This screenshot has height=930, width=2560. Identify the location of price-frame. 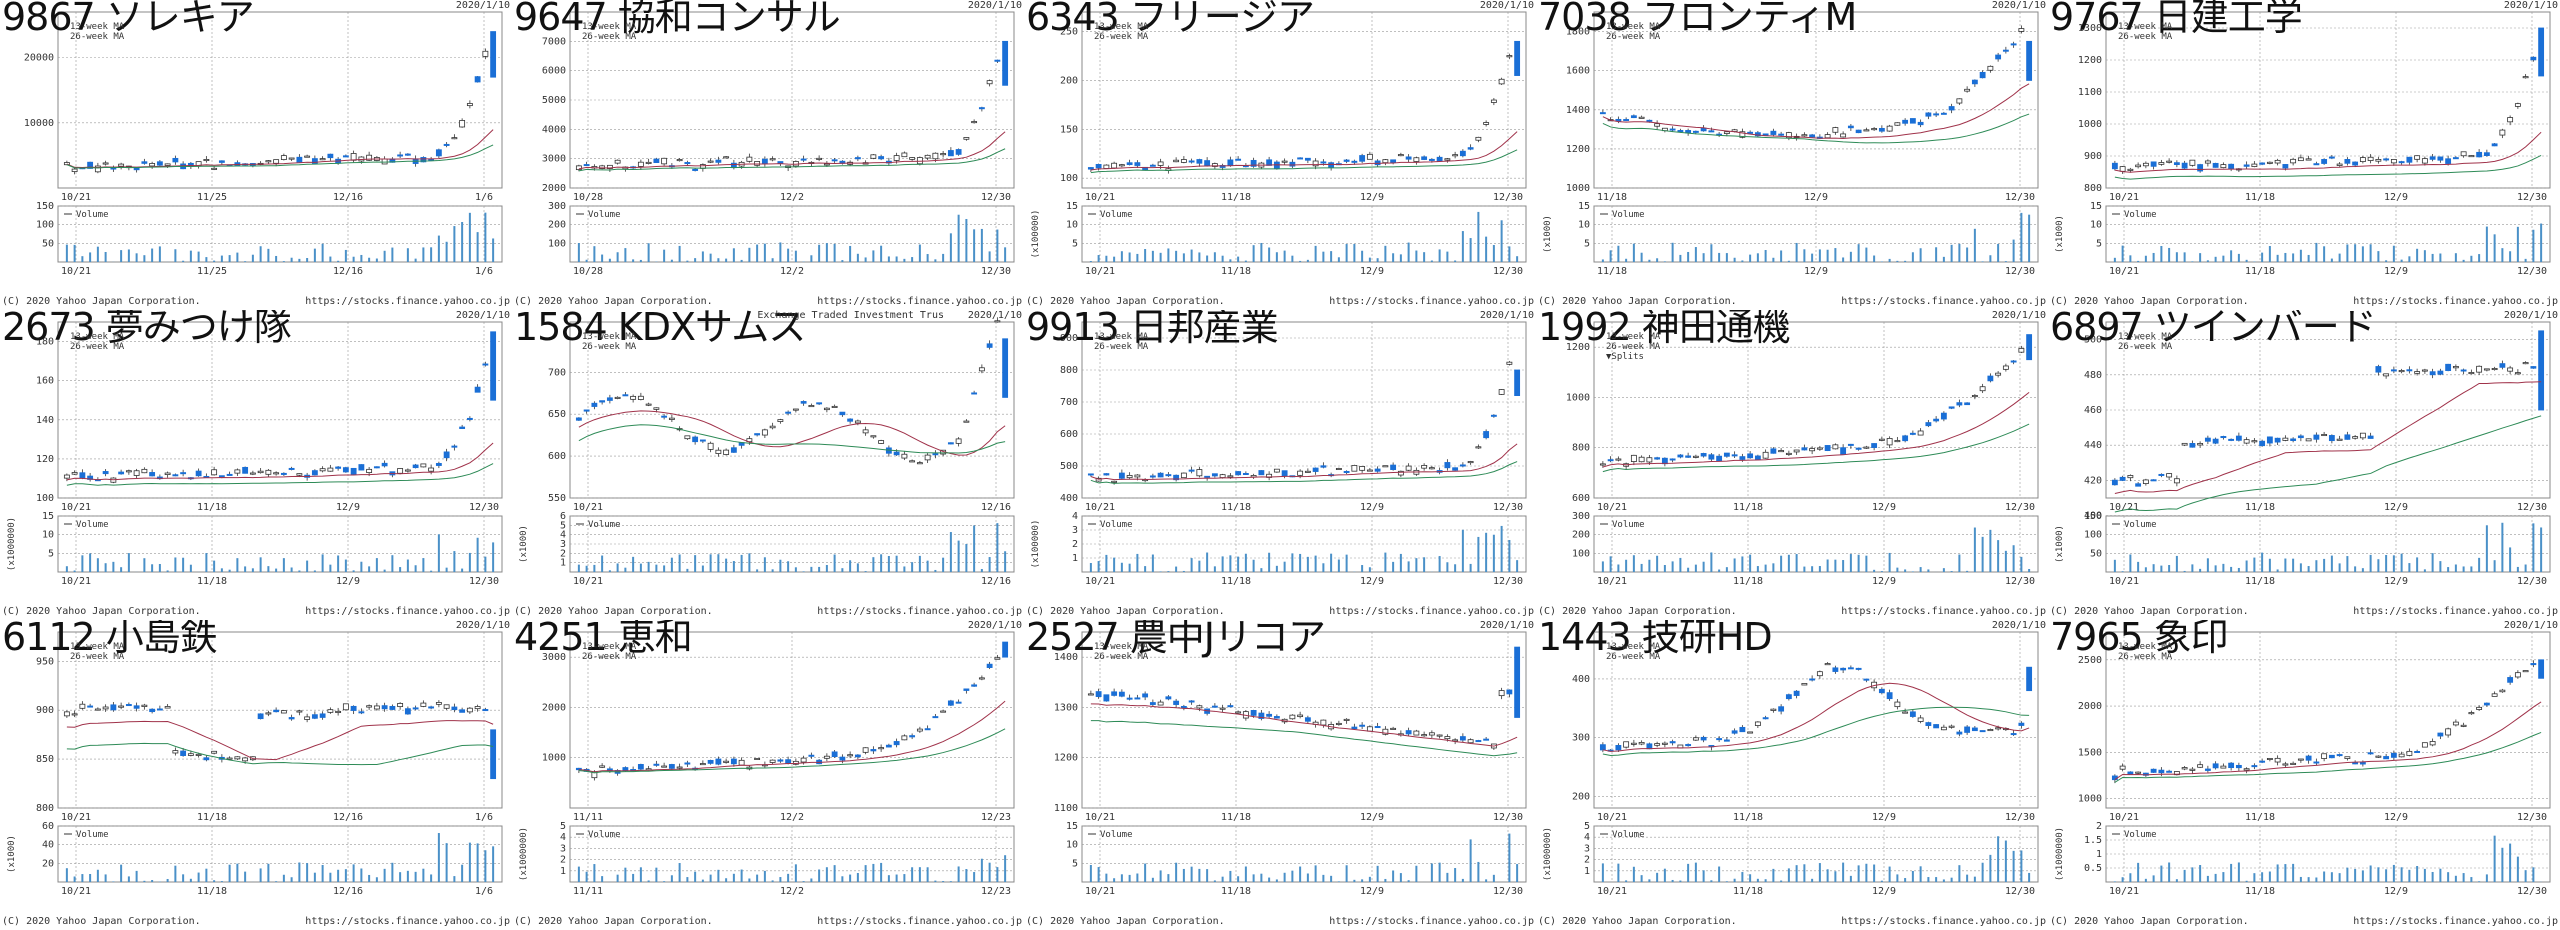
(2328, 720).